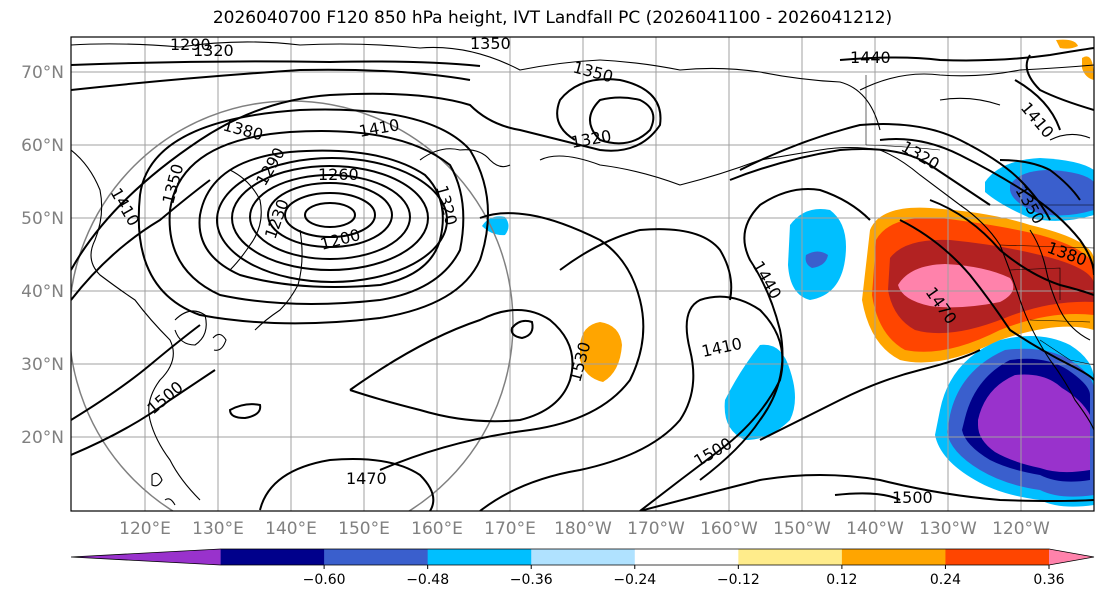 The image size is (1105, 604). Describe the element at coordinates (1034, 423) in the screenshot. I see `negative-anomaly-core` at that location.